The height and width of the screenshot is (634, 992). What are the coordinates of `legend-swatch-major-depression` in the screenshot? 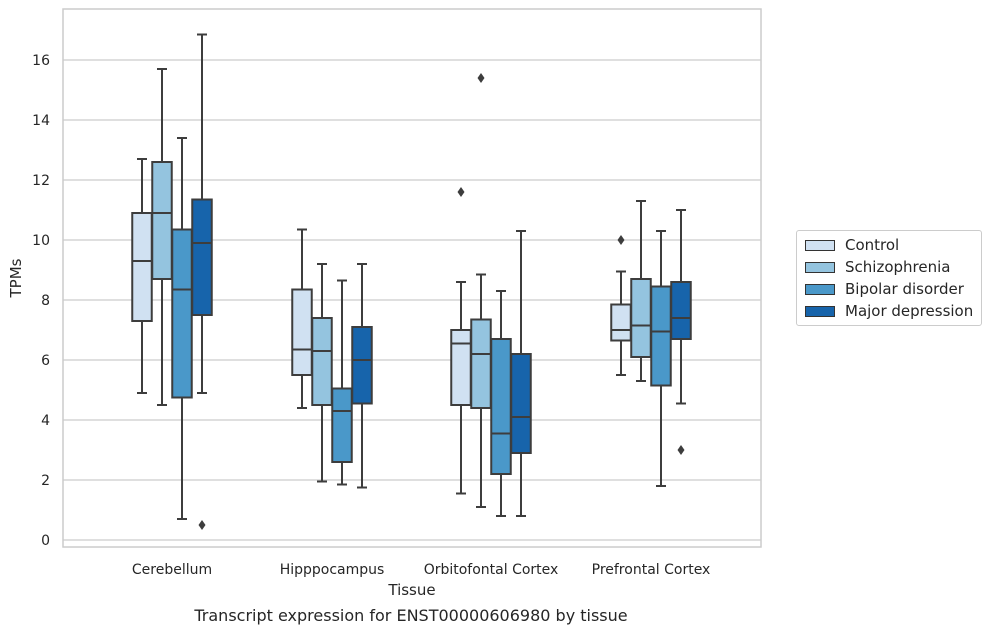 It's located at (820, 311).